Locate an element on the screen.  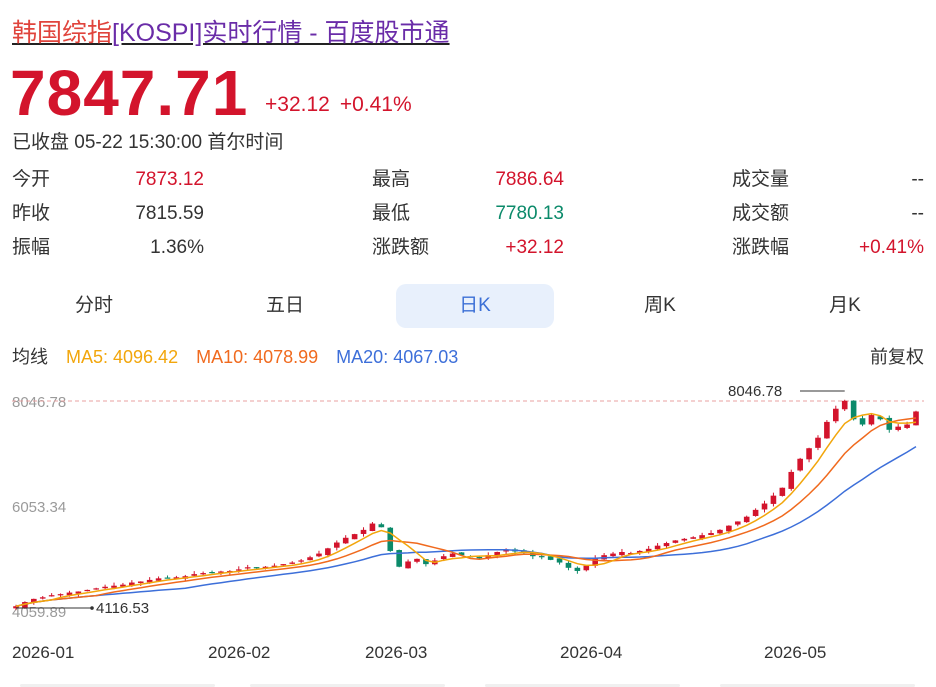
stat-label: 最低 is located at coordinates (391, 213).